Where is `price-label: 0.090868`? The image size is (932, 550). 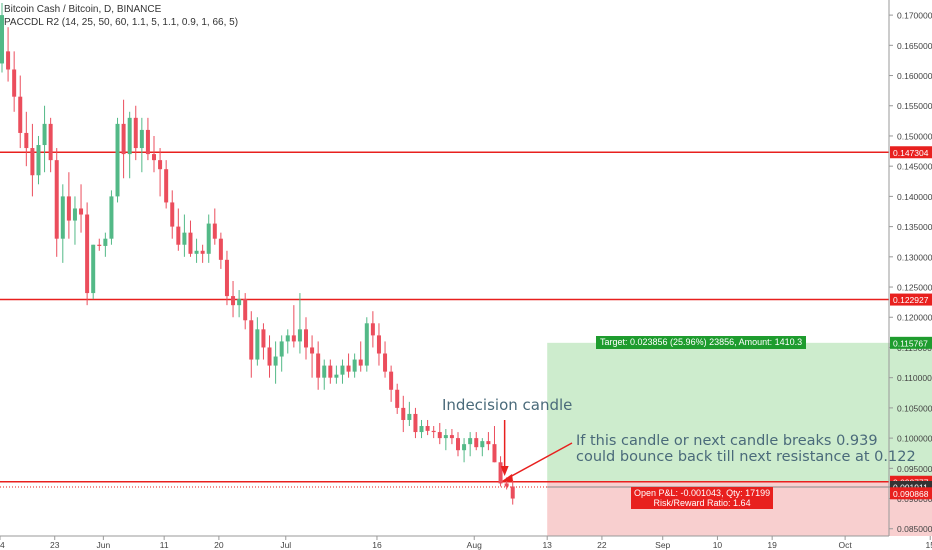
price-label: 0.090868 is located at coordinates (911, 494).